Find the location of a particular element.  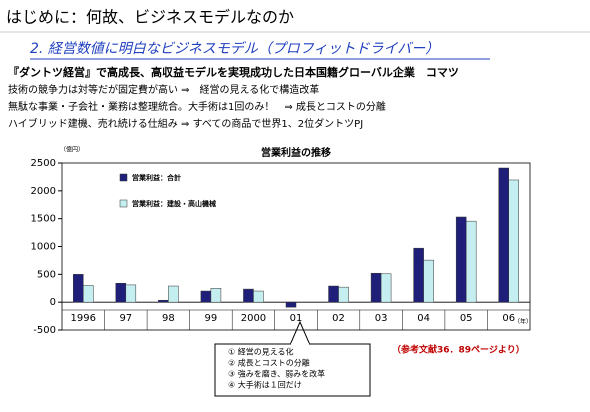

callout-item: ③ 強みを磨き、弱みを改革 is located at coordinates (276, 374).